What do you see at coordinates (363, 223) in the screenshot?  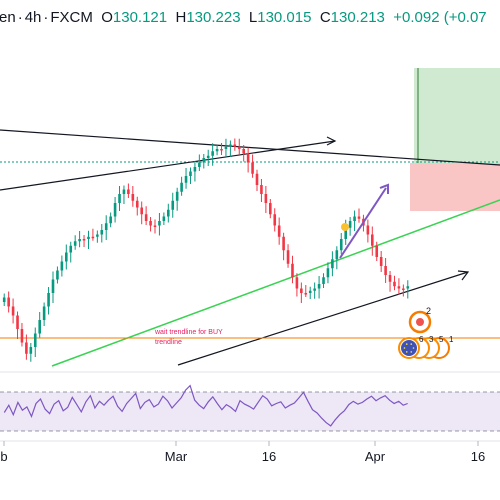 I see `rally-arrow-line` at bounding box center [363, 223].